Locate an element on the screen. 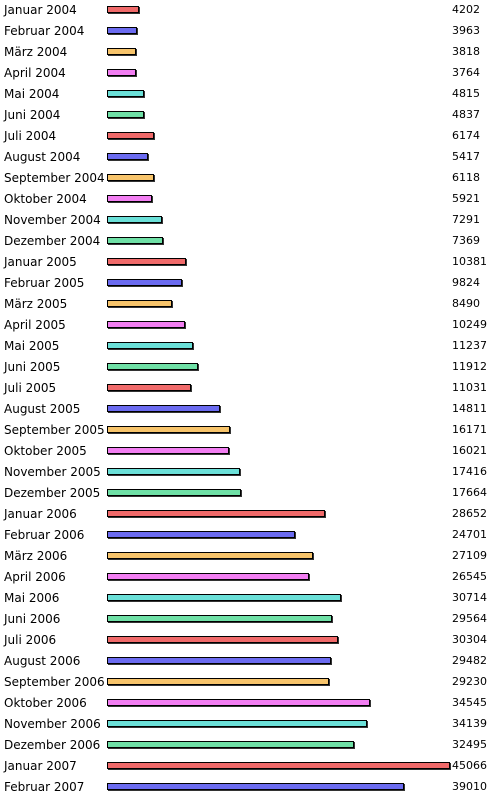  value-label: 39010 is located at coordinates (469, 786).